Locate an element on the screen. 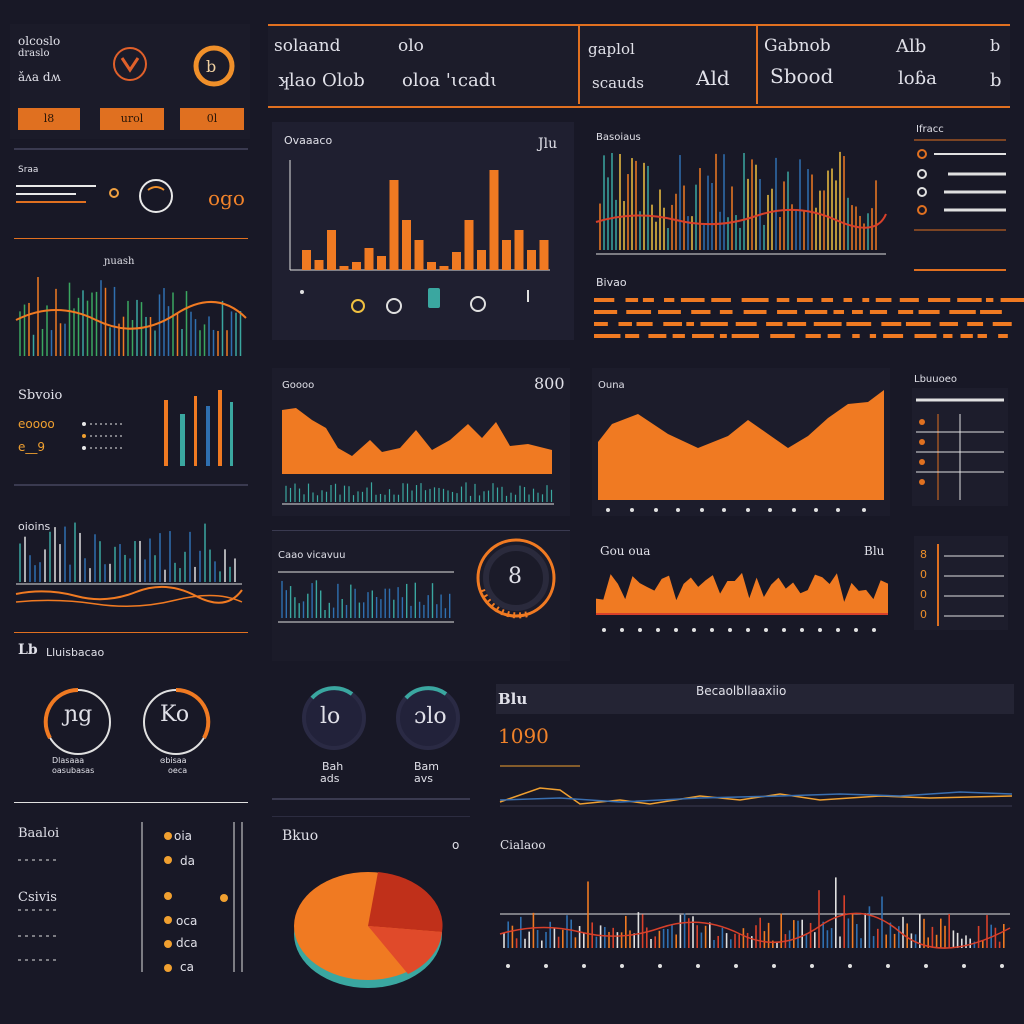  groups-chart is located at coordinates (129, 564).